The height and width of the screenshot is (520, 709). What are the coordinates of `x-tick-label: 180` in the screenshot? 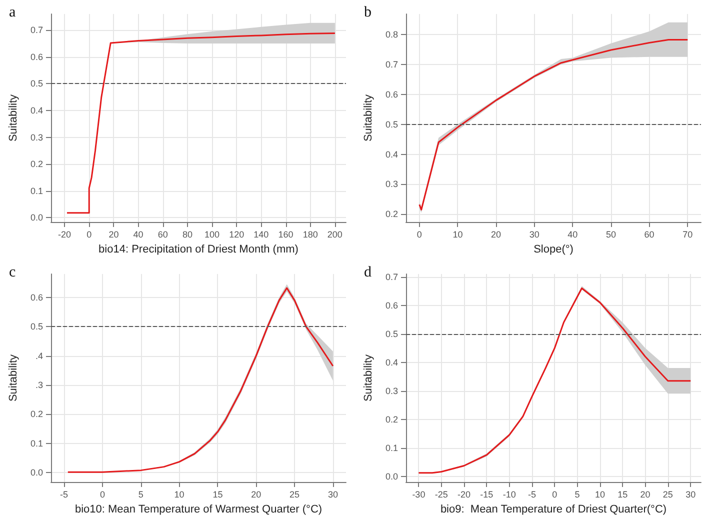 It's located at (310, 235).